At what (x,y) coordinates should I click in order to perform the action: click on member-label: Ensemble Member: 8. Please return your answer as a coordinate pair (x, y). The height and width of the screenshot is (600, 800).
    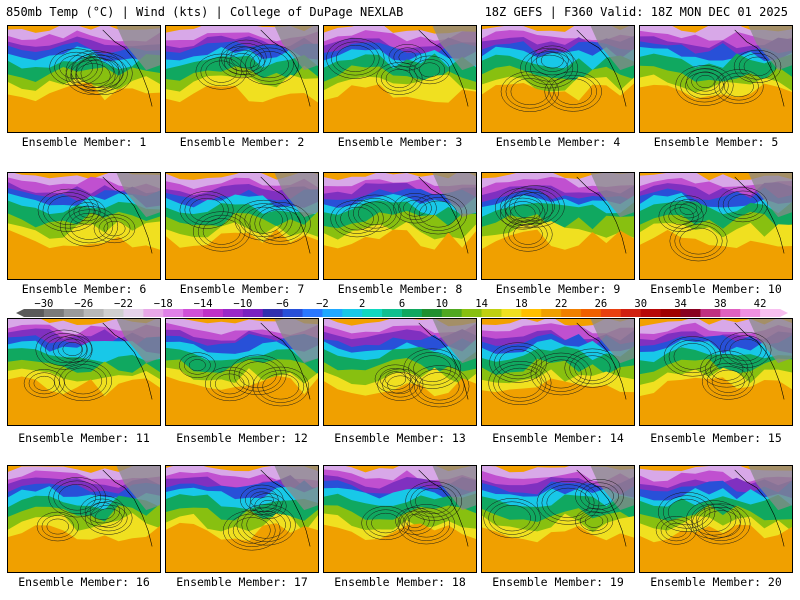
    Looking at the image, I should click on (400, 289).